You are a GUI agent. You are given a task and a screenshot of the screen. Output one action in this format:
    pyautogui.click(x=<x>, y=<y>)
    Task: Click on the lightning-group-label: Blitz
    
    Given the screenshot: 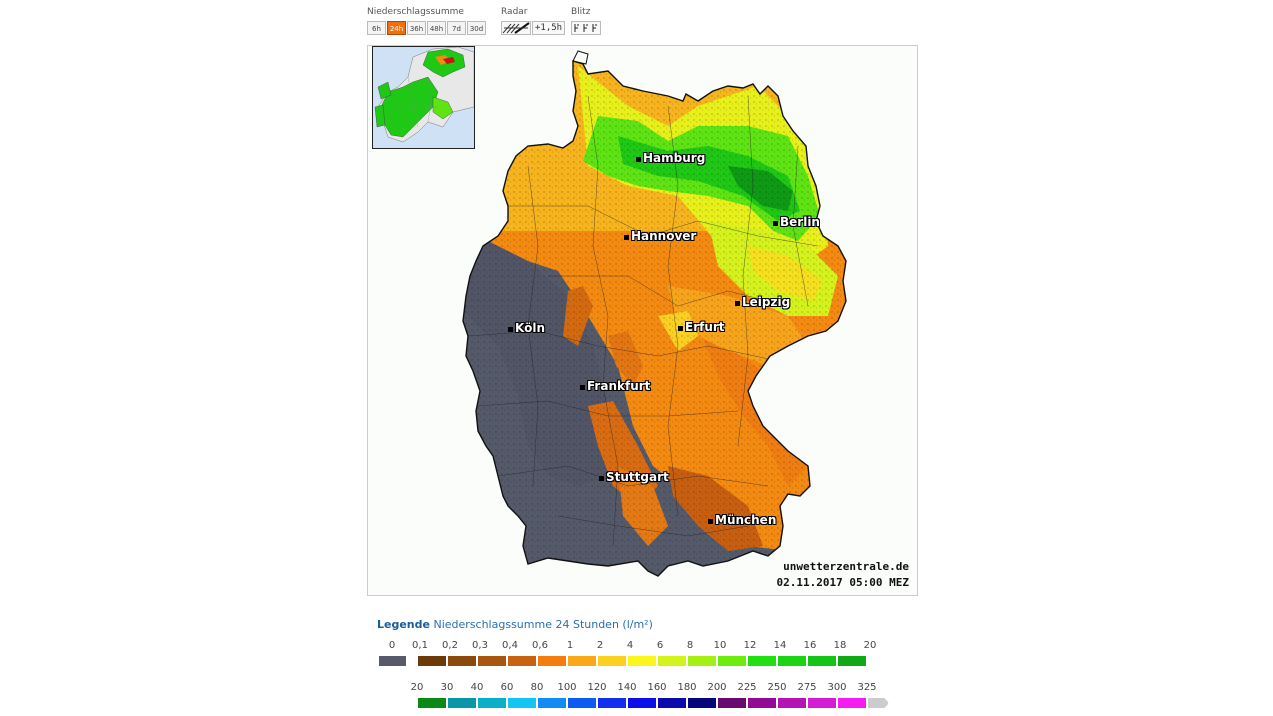 What is the action you would take?
    pyautogui.click(x=581, y=12)
    